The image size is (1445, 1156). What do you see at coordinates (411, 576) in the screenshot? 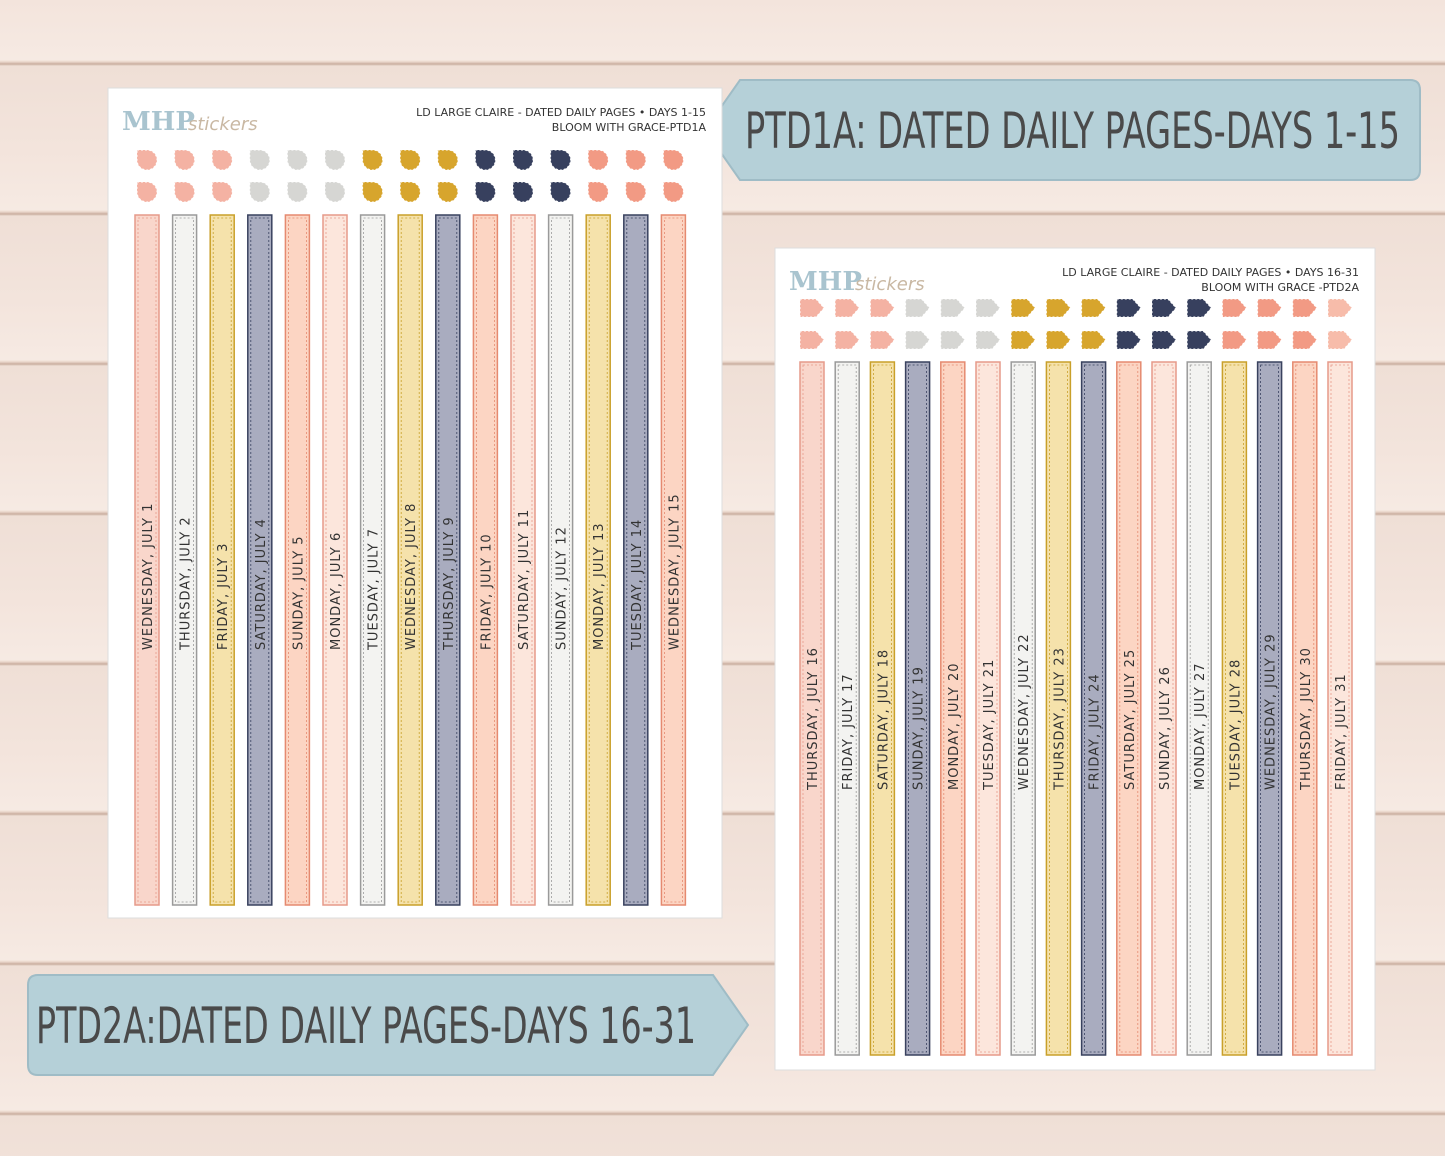
I see `strip-label: WEDNESDAY, JULY 8` at bounding box center [411, 576].